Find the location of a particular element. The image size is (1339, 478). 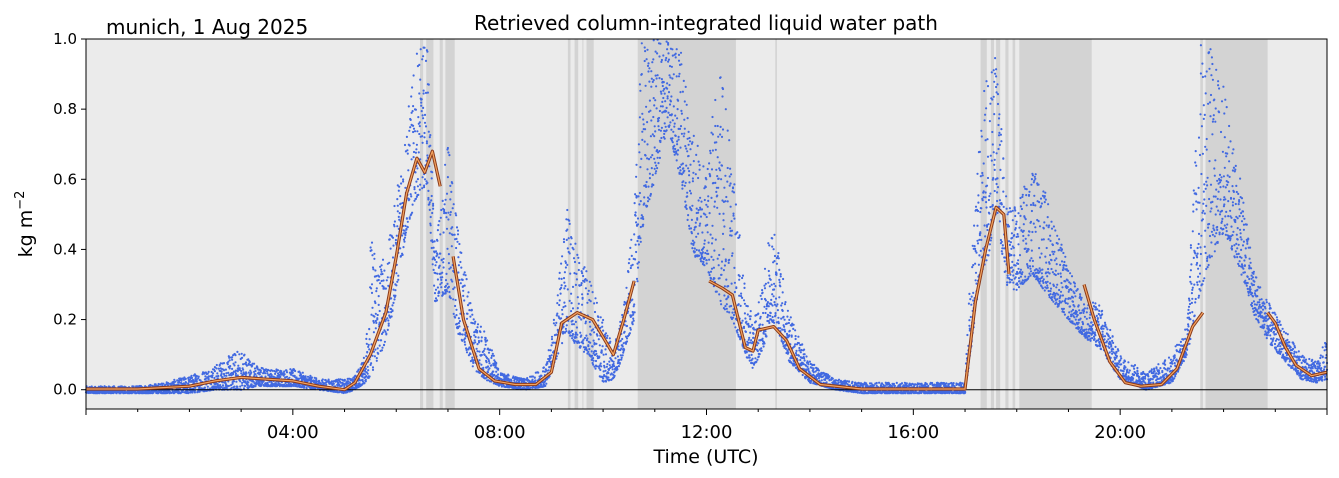

x-tick-label-2: 12:00 is located at coordinates (707, 432).